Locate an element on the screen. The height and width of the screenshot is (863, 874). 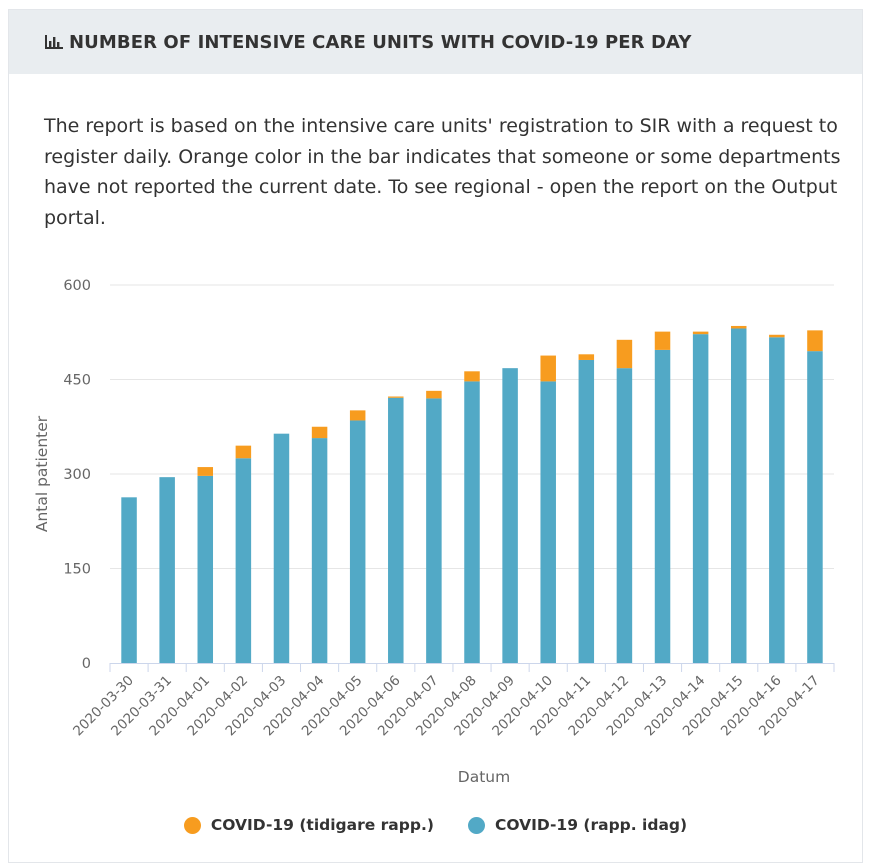
y-tick-label: 600 is located at coordinates (77, 286).